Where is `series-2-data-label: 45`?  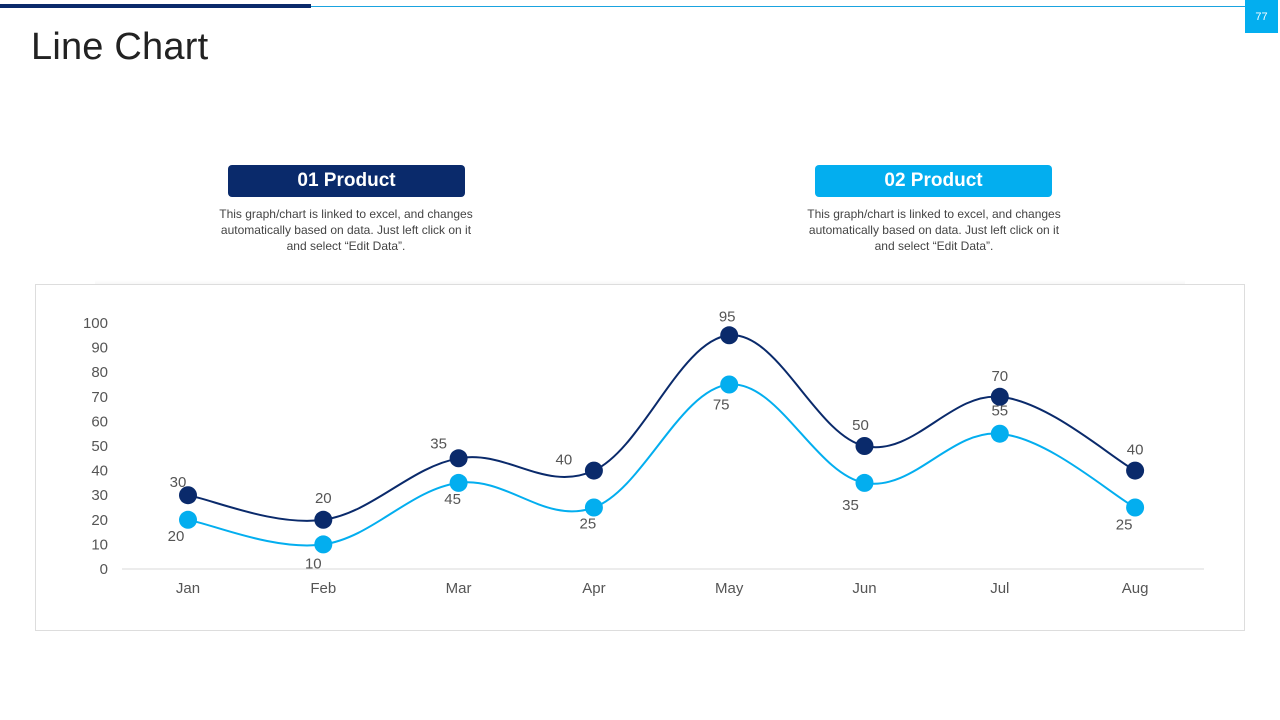 series-2-data-label: 45 is located at coordinates (452, 499).